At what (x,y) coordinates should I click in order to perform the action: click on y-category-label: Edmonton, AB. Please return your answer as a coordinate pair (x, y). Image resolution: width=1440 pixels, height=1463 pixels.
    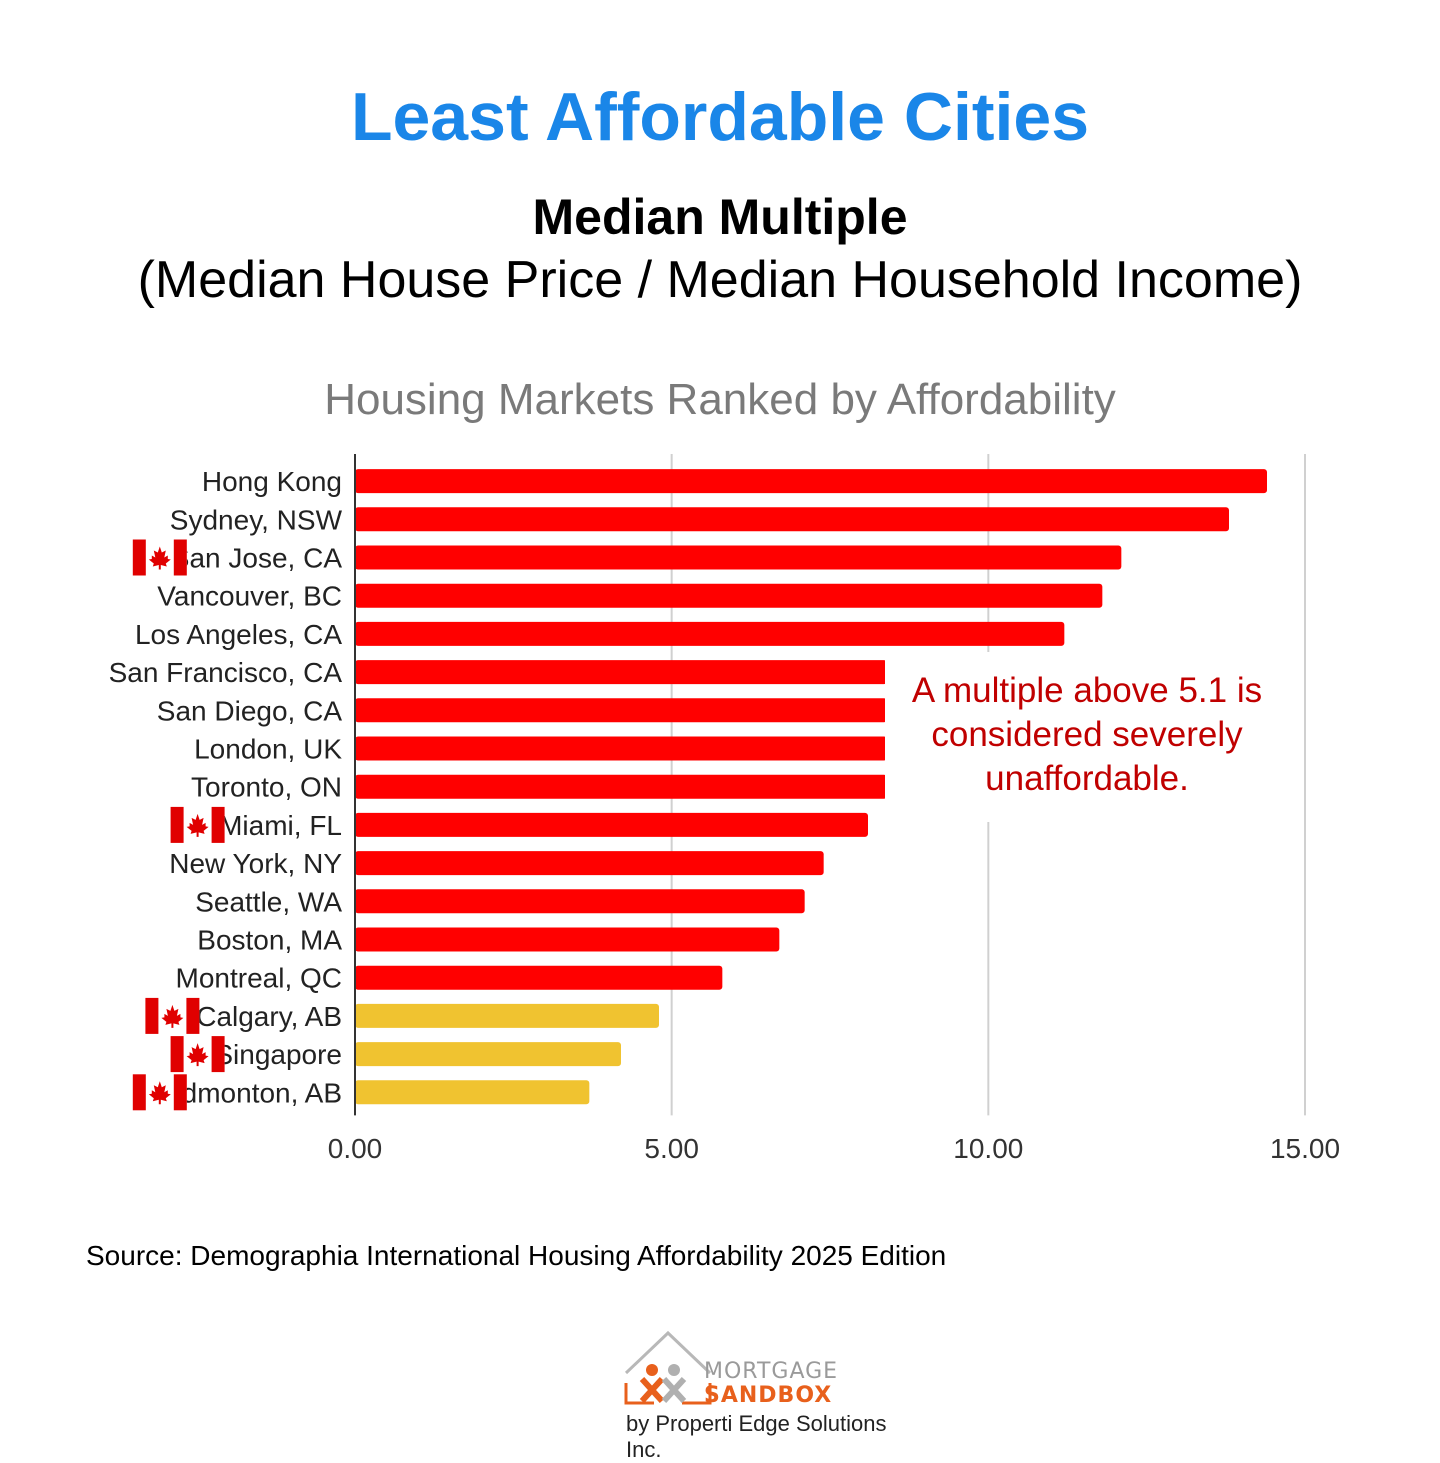
    Looking at the image, I should click on (252, 1092).